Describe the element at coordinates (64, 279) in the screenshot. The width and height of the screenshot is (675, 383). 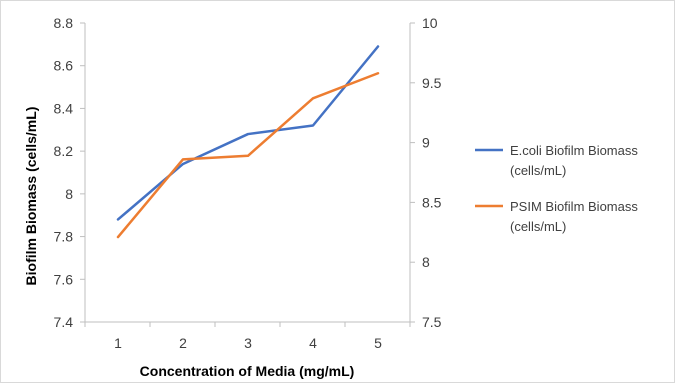
I see `y-left-tick-label: 7.6` at that location.